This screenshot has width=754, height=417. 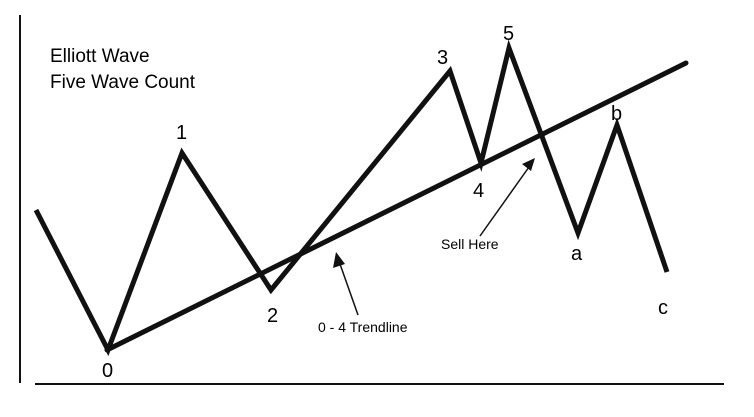 What do you see at coordinates (339, 260) in the screenshot?
I see `trendline-arrow-head` at bounding box center [339, 260].